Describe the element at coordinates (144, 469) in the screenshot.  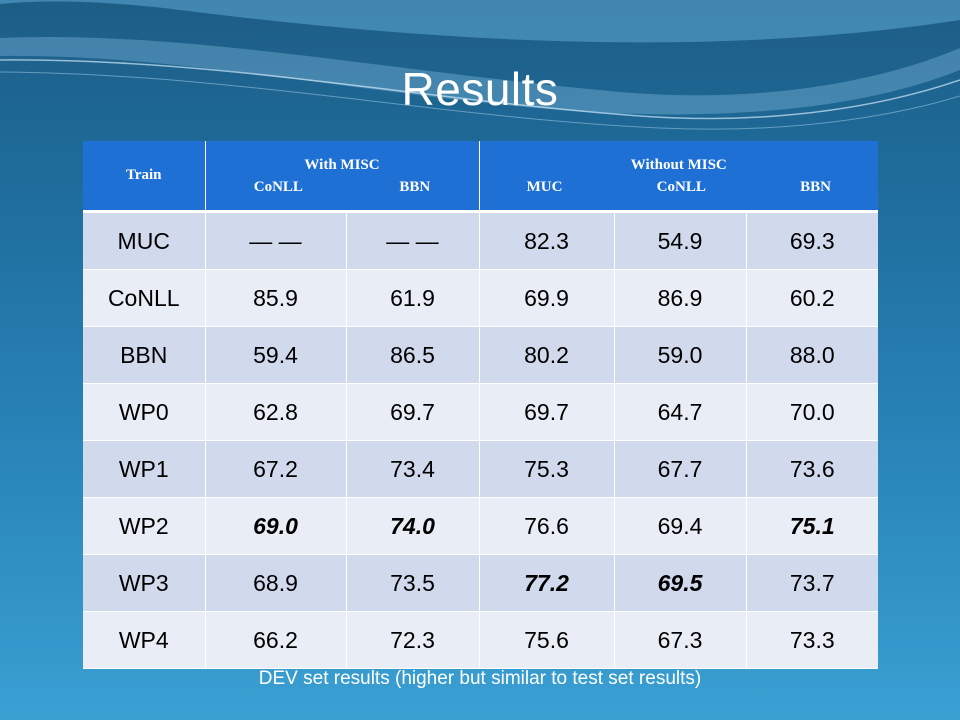
I see `row-label: WP1` at that location.